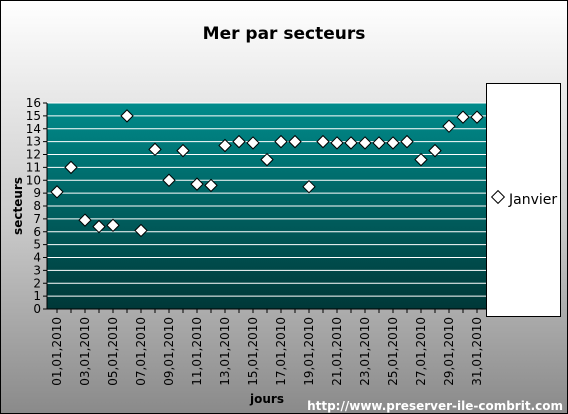 This screenshot has height=414, width=568. Describe the element at coordinates (85, 220) in the screenshot. I see `data-point-03,01,2010` at that location.